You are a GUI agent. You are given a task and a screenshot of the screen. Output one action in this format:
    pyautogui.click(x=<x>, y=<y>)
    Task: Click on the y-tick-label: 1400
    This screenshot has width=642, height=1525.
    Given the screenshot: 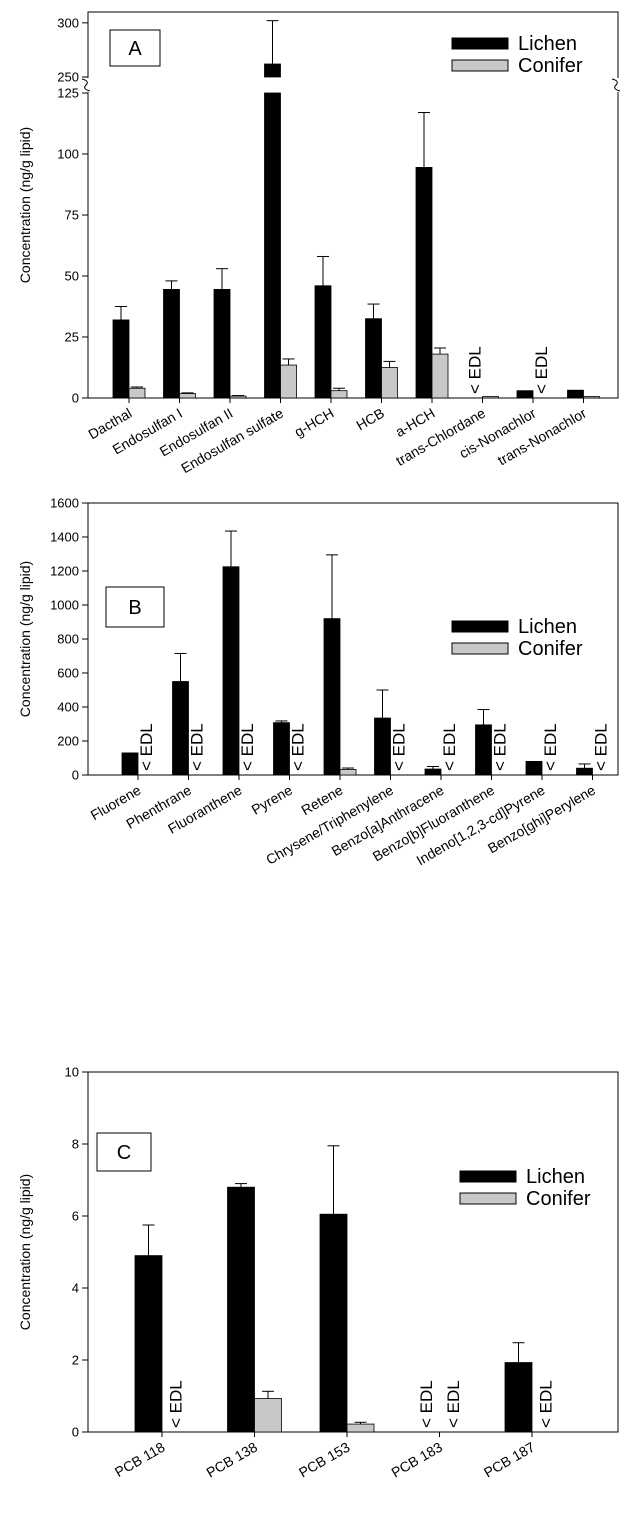 What is the action you would take?
    pyautogui.click(x=64, y=537)
    